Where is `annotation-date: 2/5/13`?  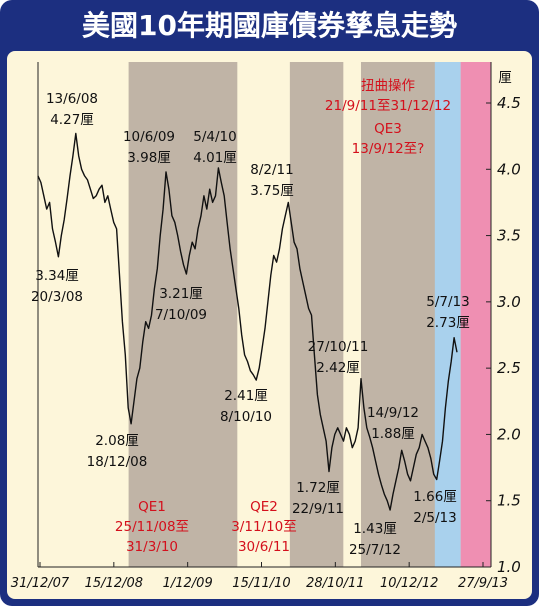
annotation-date: 2/5/13 is located at coordinates (434, 518).